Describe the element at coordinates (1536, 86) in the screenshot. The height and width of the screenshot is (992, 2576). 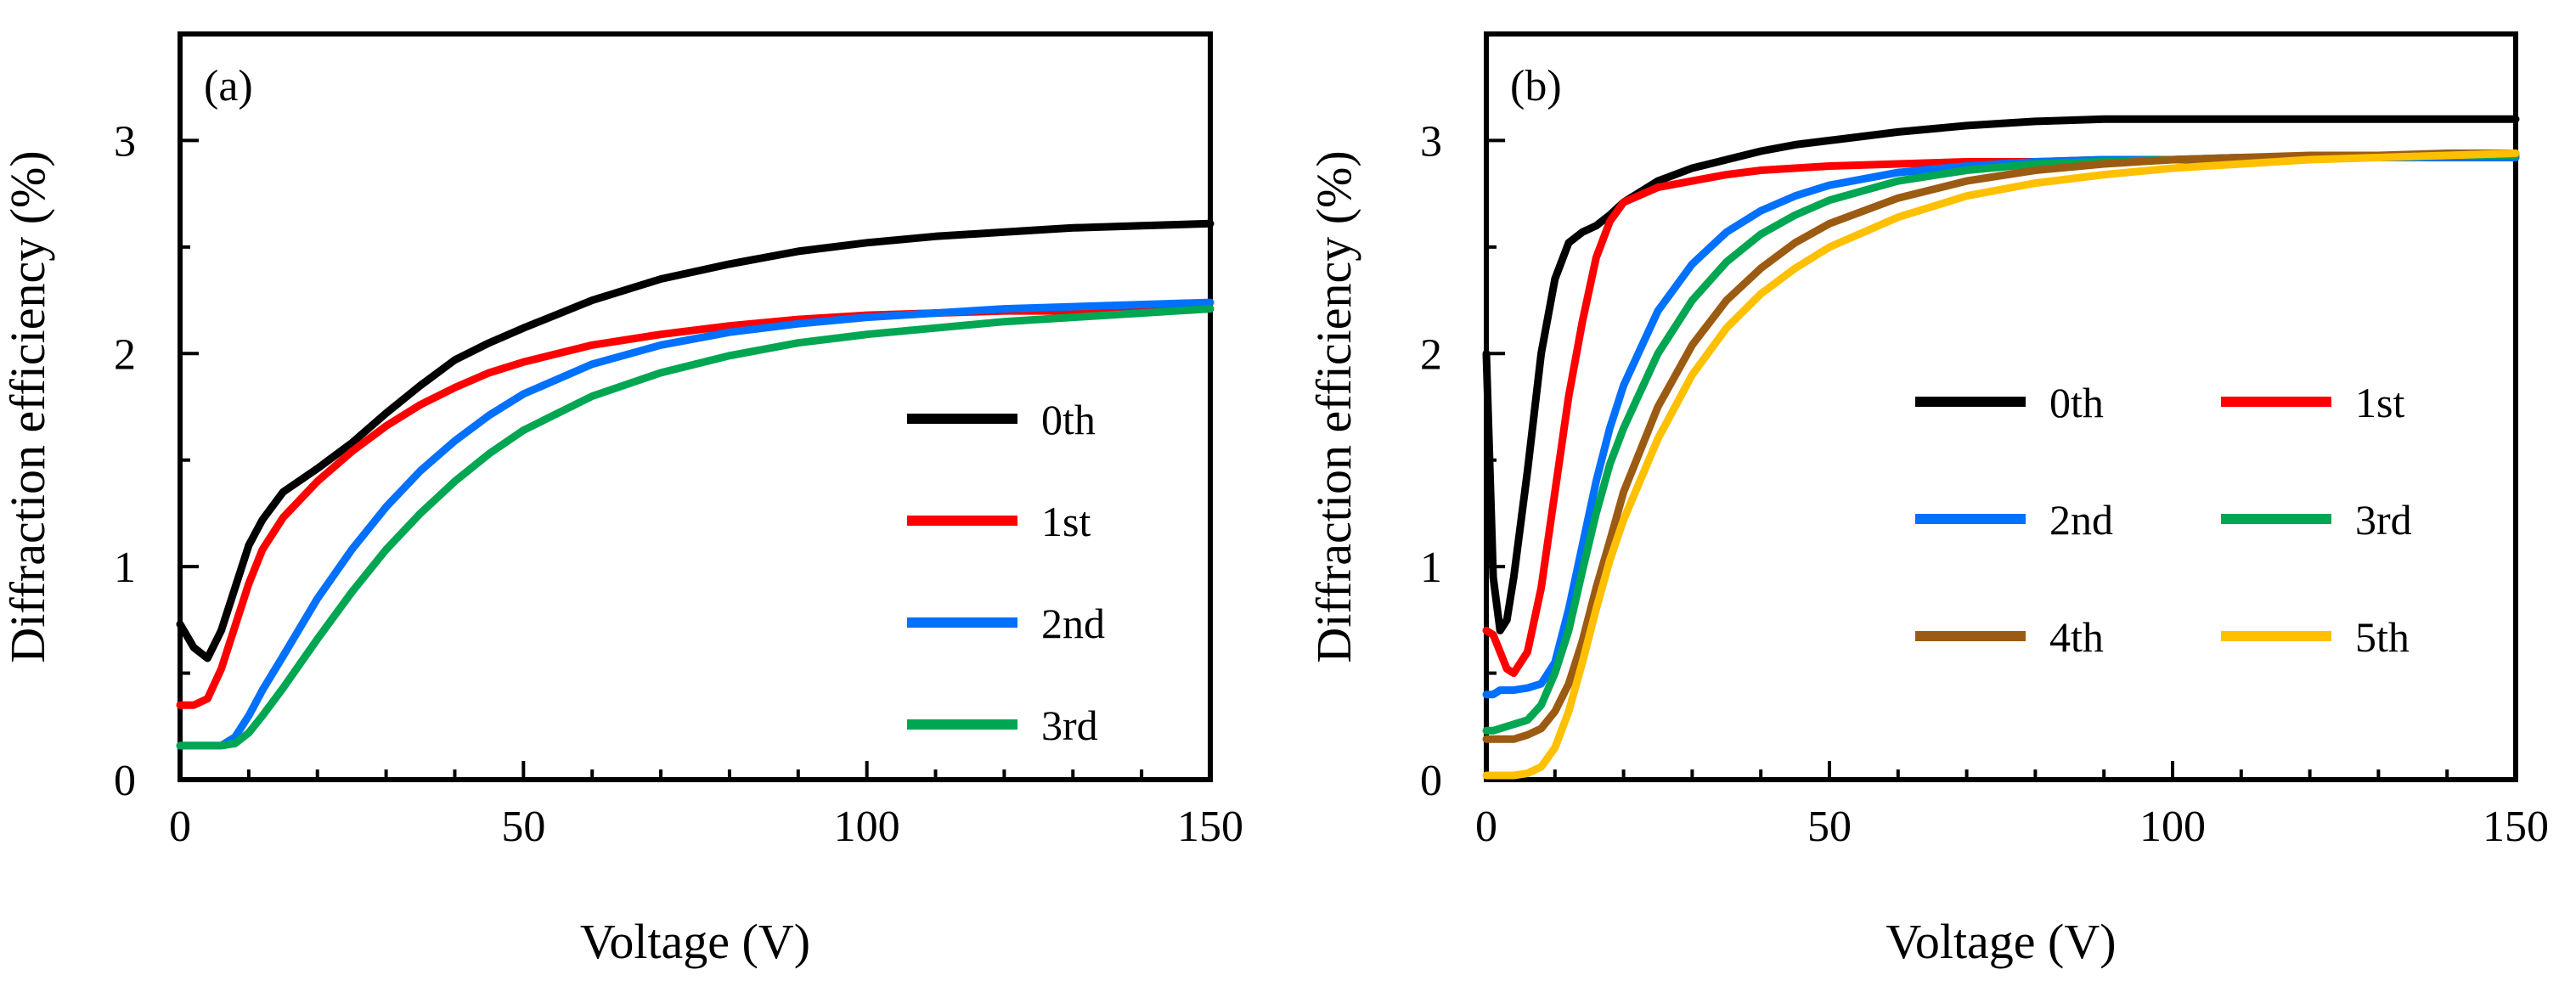
I see `panel-label: (b)` at that location.